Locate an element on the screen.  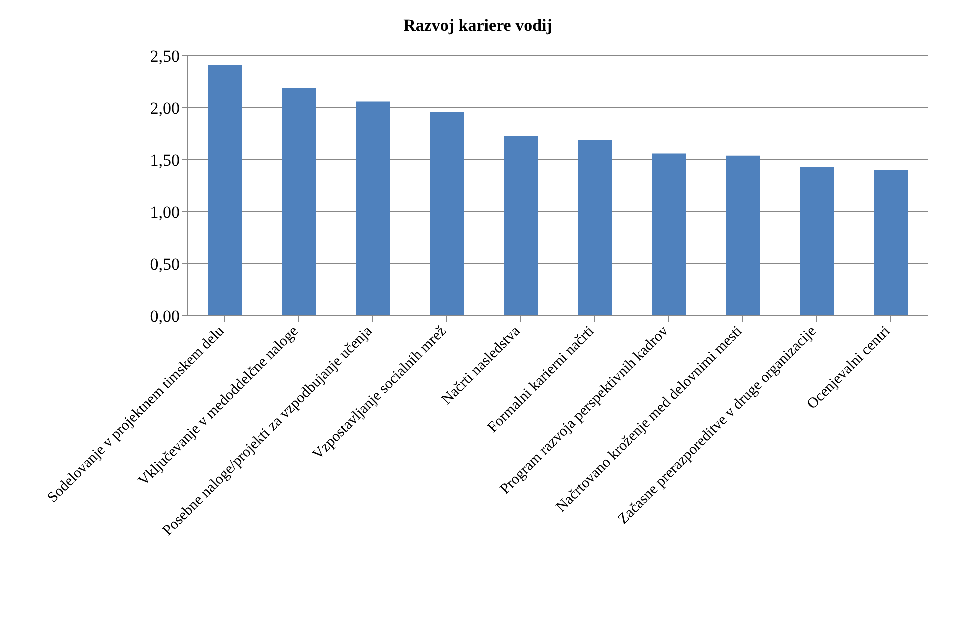
y-tick-label: 1,50 is located at coordinates (165, 160).